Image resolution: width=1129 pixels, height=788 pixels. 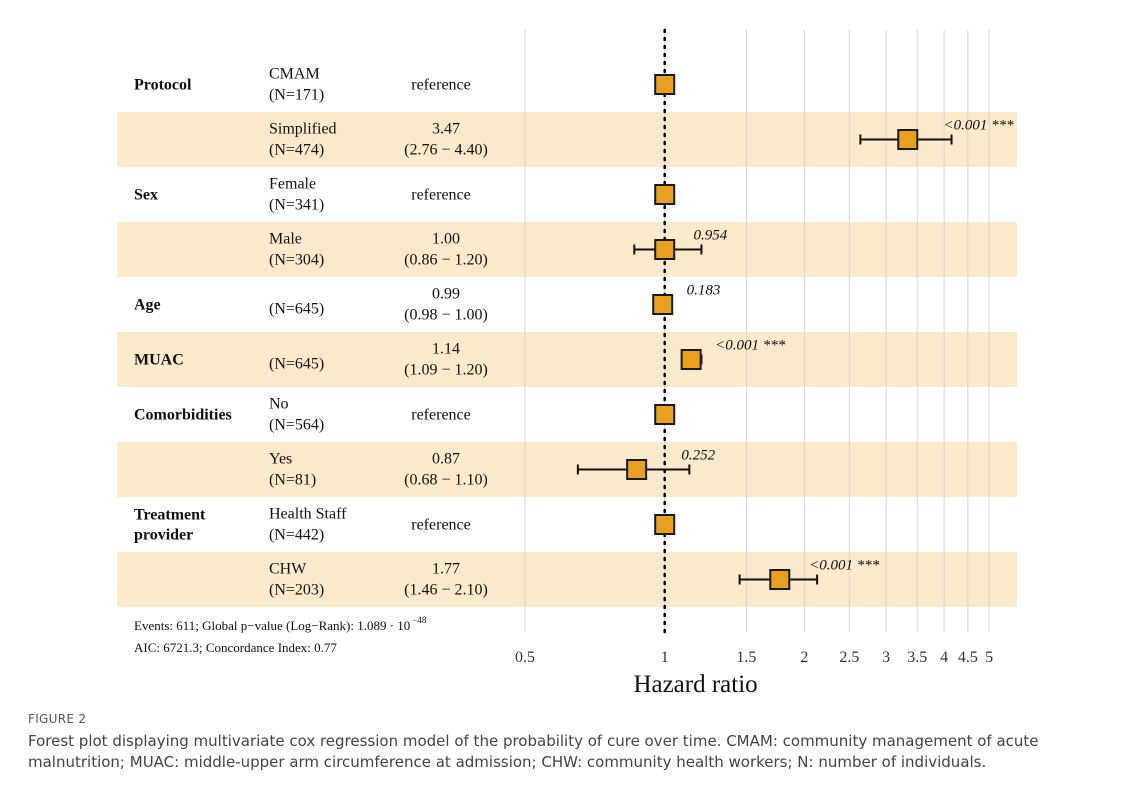 I want to click on group-label: Sex, so click(x=146, y=195).